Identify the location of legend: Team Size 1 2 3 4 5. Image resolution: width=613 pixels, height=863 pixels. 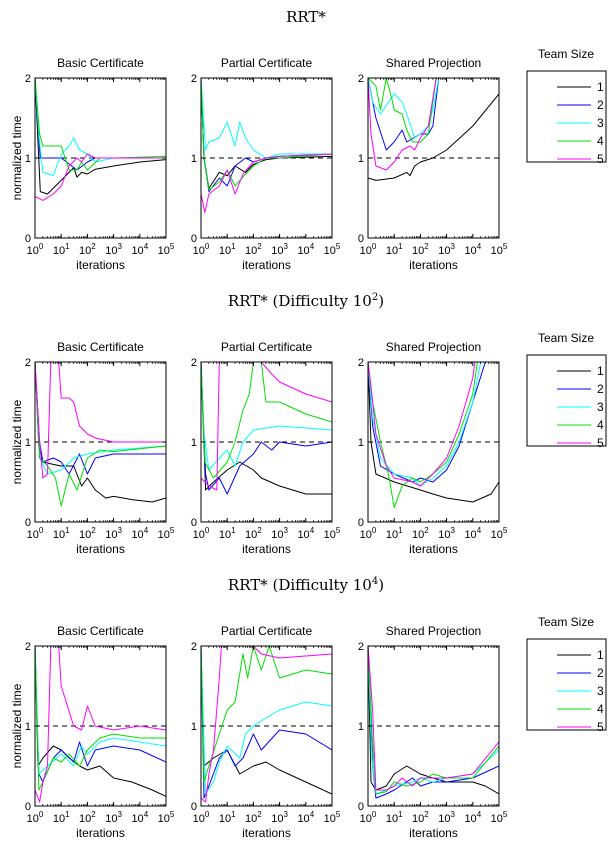
(566, 674).